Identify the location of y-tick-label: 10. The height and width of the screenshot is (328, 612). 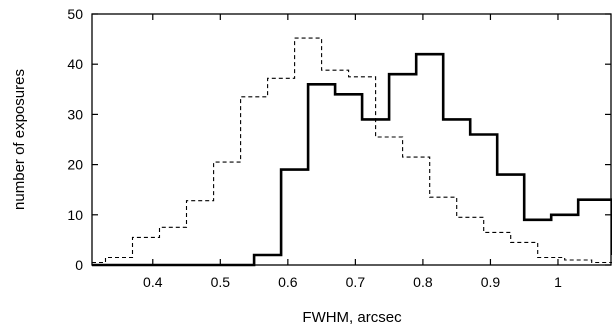
(75, 215).